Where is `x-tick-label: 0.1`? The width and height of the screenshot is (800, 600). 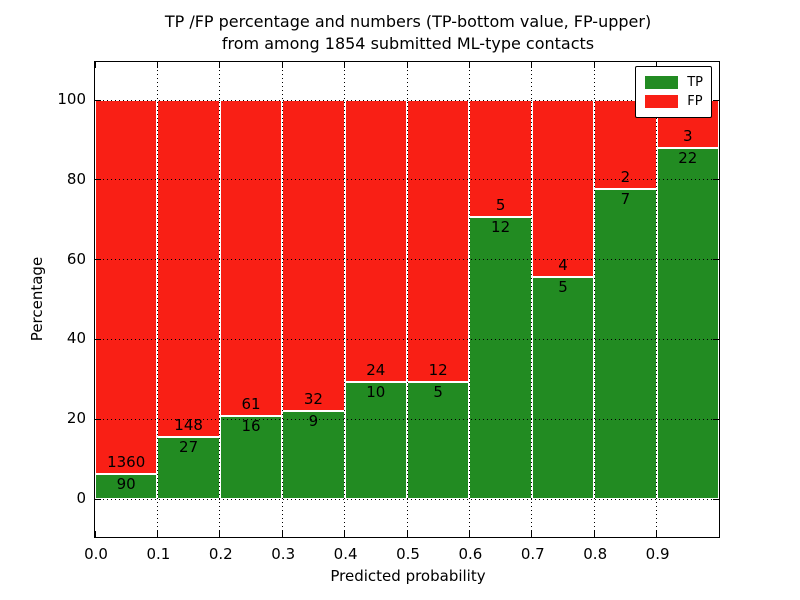 x-tick-label: 0.1 is located at coordinates (158, 554).